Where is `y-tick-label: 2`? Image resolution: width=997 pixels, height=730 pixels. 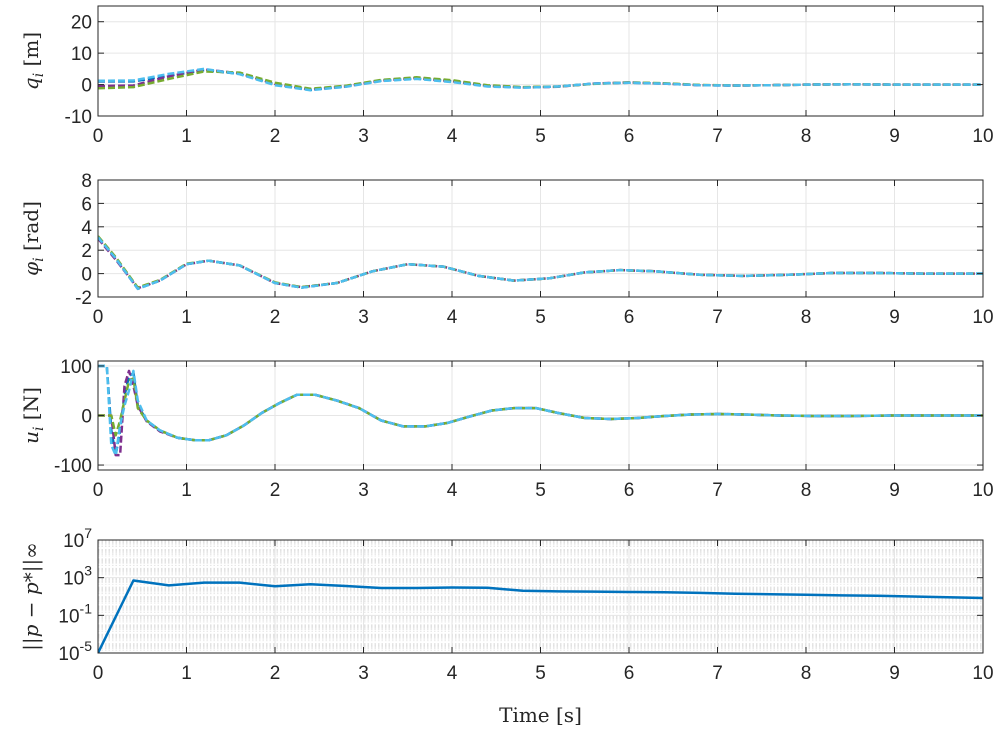 y-tick-label: 2 is located at coordinates (86, 251).